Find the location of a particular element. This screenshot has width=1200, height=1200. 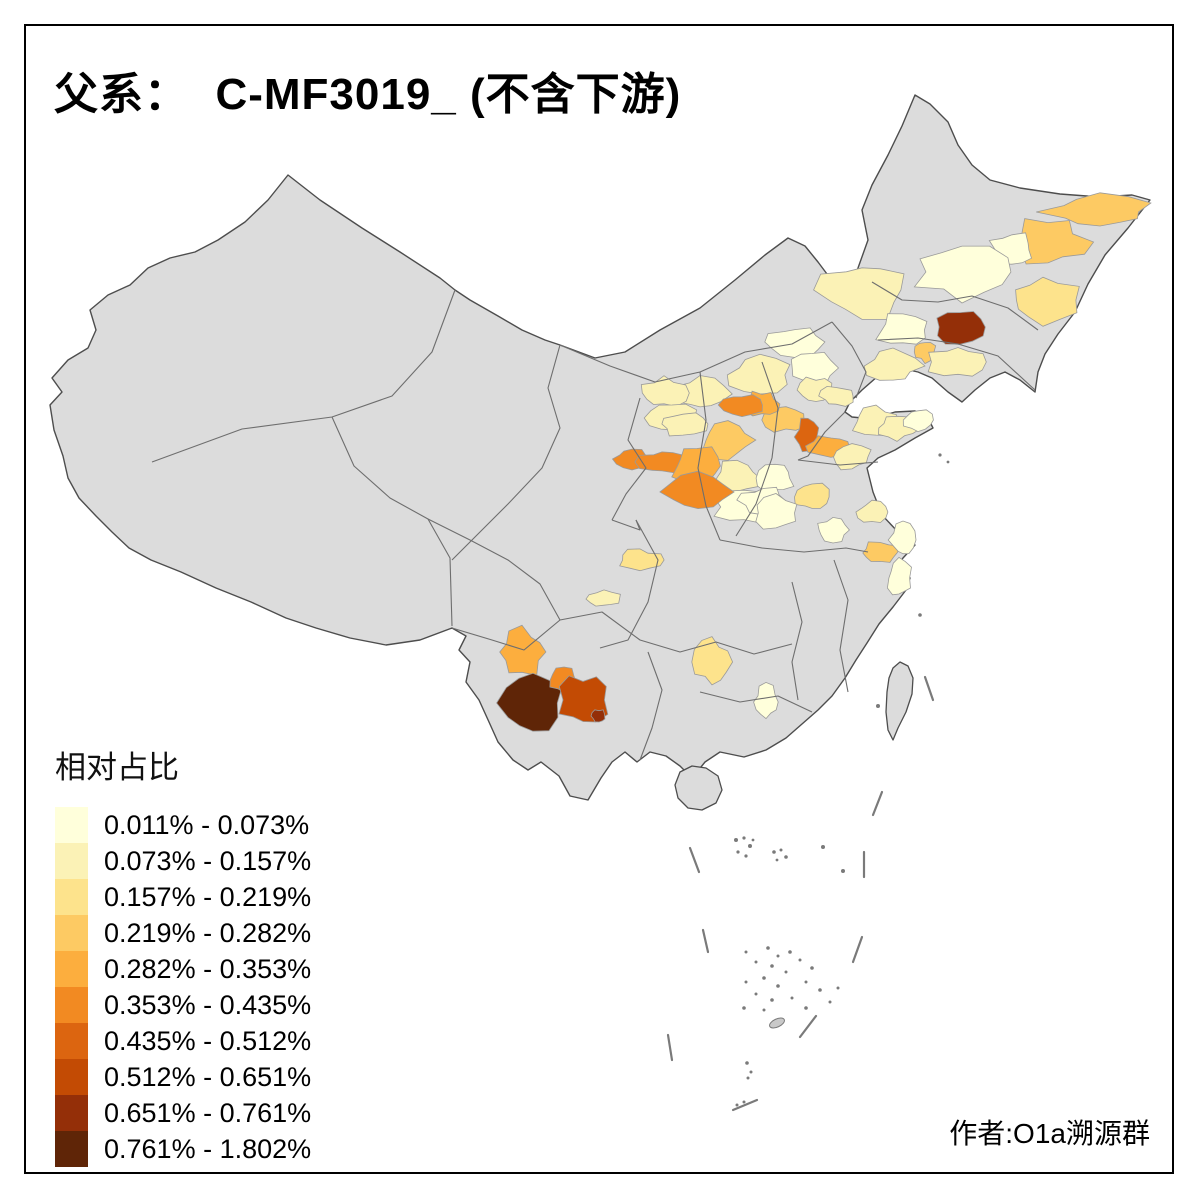

taiwan-island is located at coordinates (899, 701).